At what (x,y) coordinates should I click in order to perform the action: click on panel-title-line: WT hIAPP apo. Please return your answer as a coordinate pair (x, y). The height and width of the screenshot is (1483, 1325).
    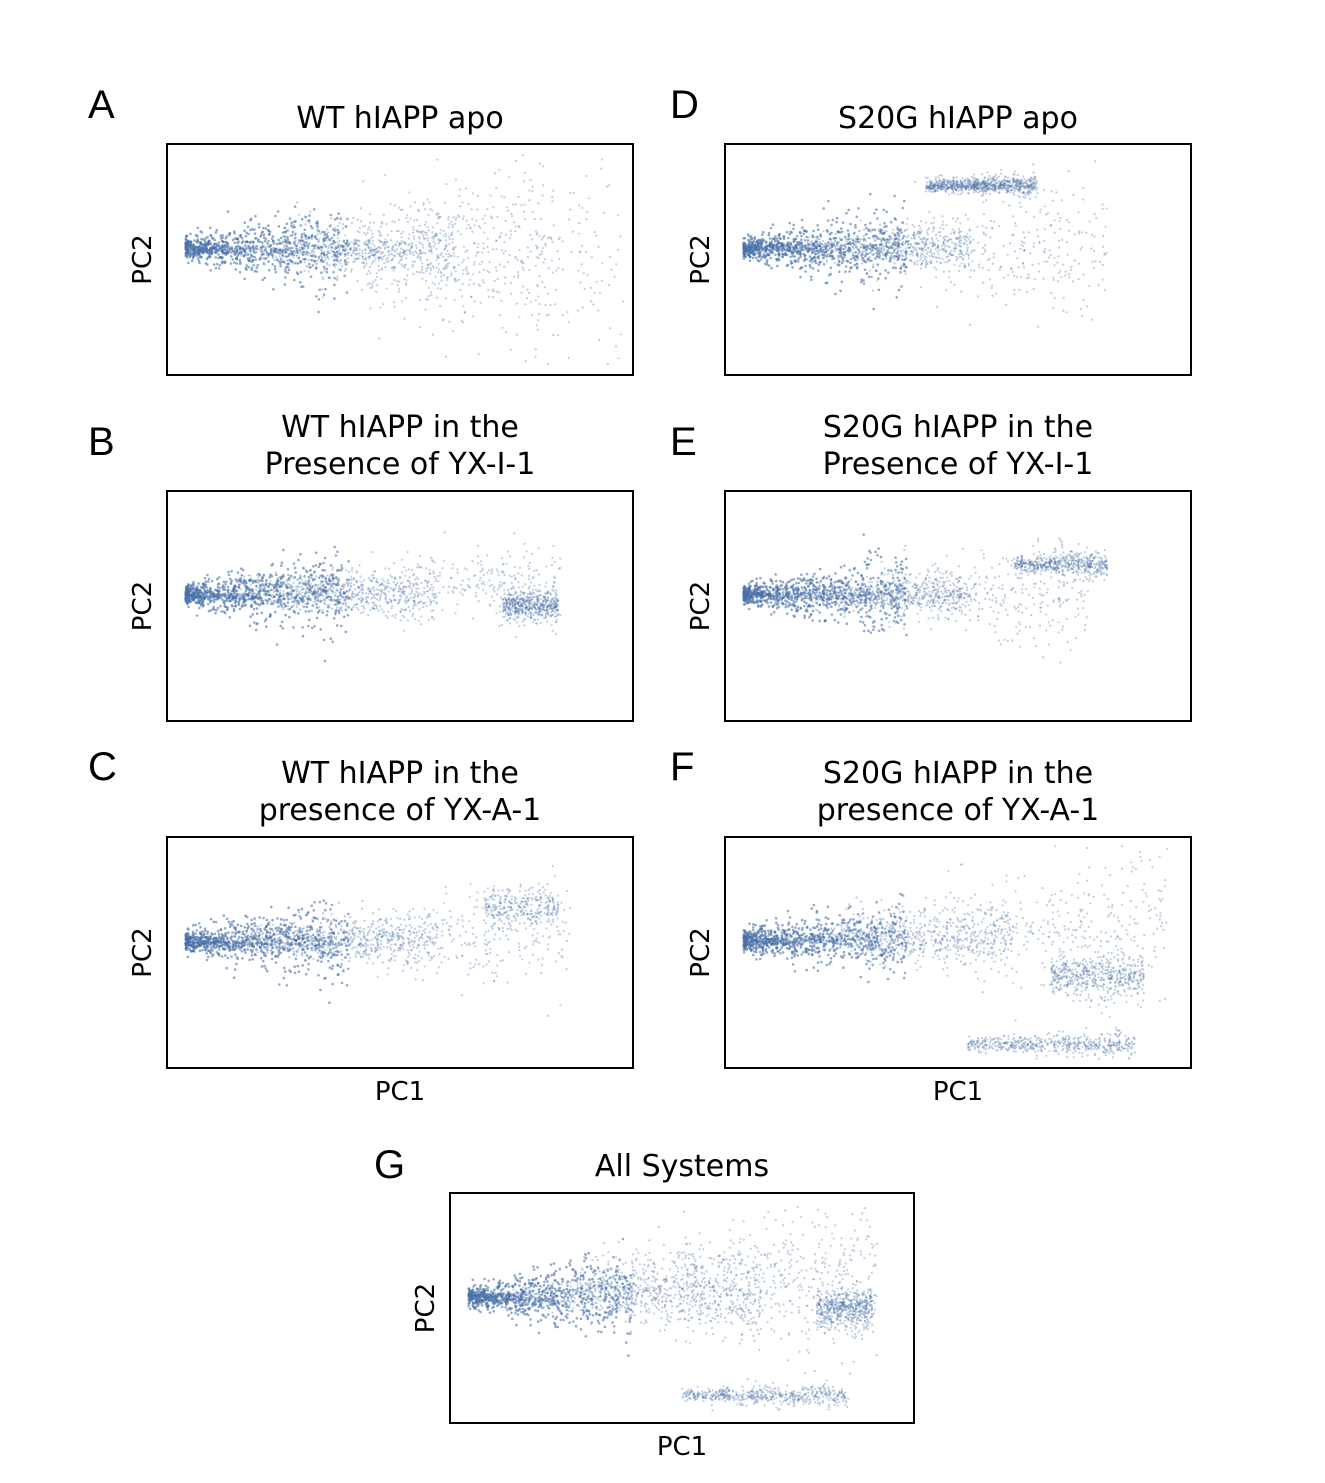
    Looking at the image, I should click on (399, 118).